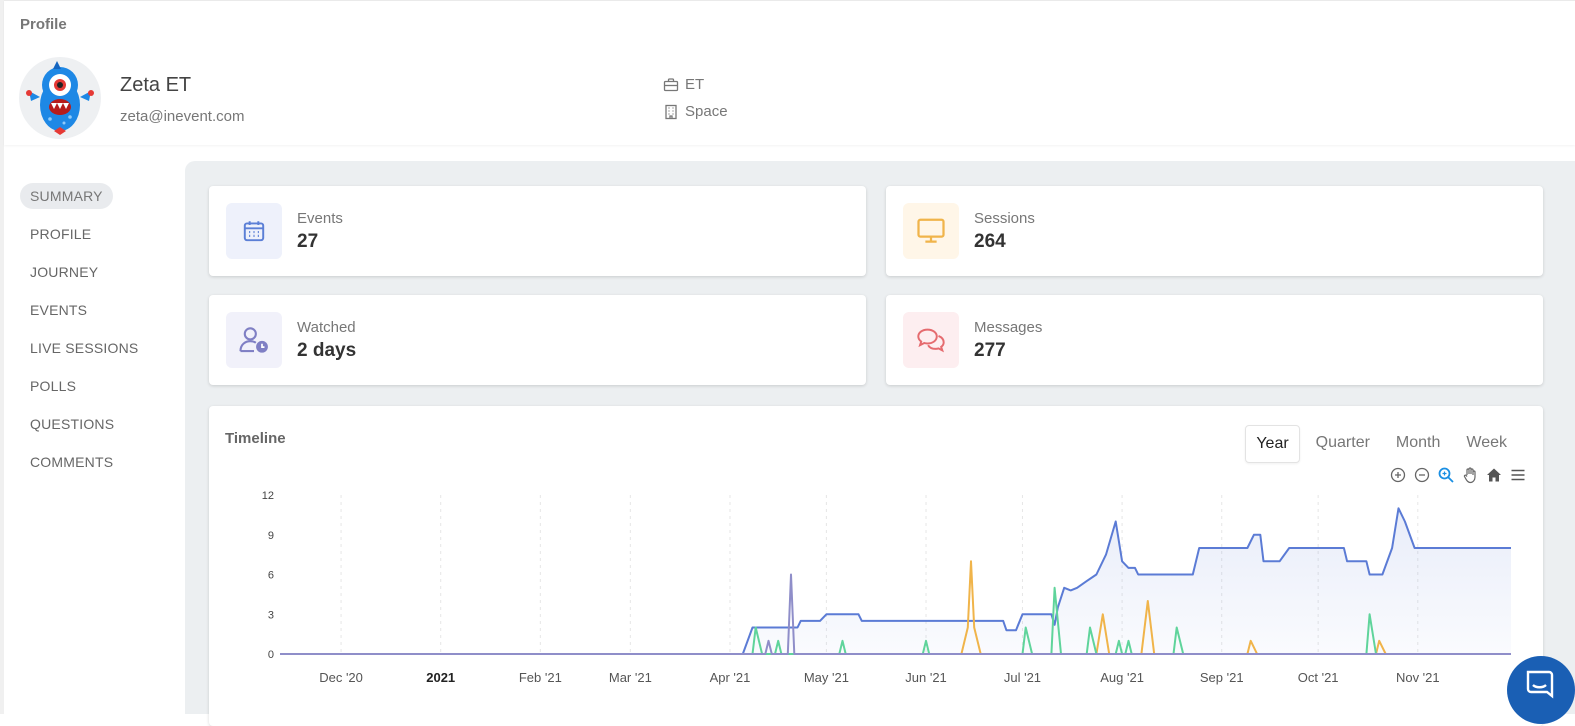 This screenshot has height=726, width=1575. I want to click on x-tick-label: Apr '21, so click(730, 677).